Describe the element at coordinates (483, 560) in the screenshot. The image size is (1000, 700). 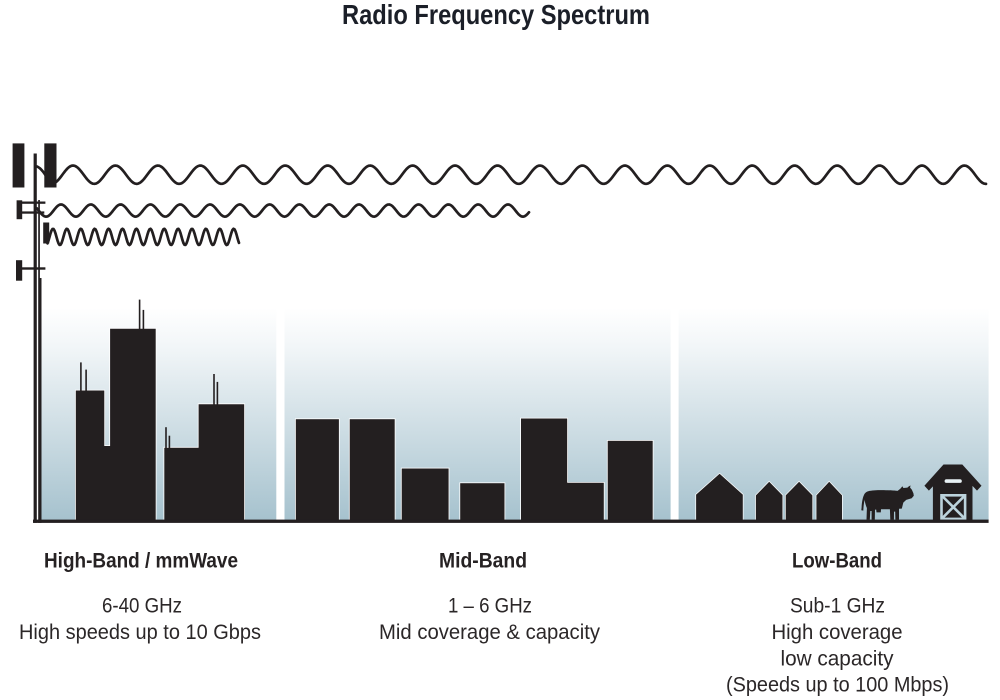
I see `svg-text: Mid-Band` at that location.